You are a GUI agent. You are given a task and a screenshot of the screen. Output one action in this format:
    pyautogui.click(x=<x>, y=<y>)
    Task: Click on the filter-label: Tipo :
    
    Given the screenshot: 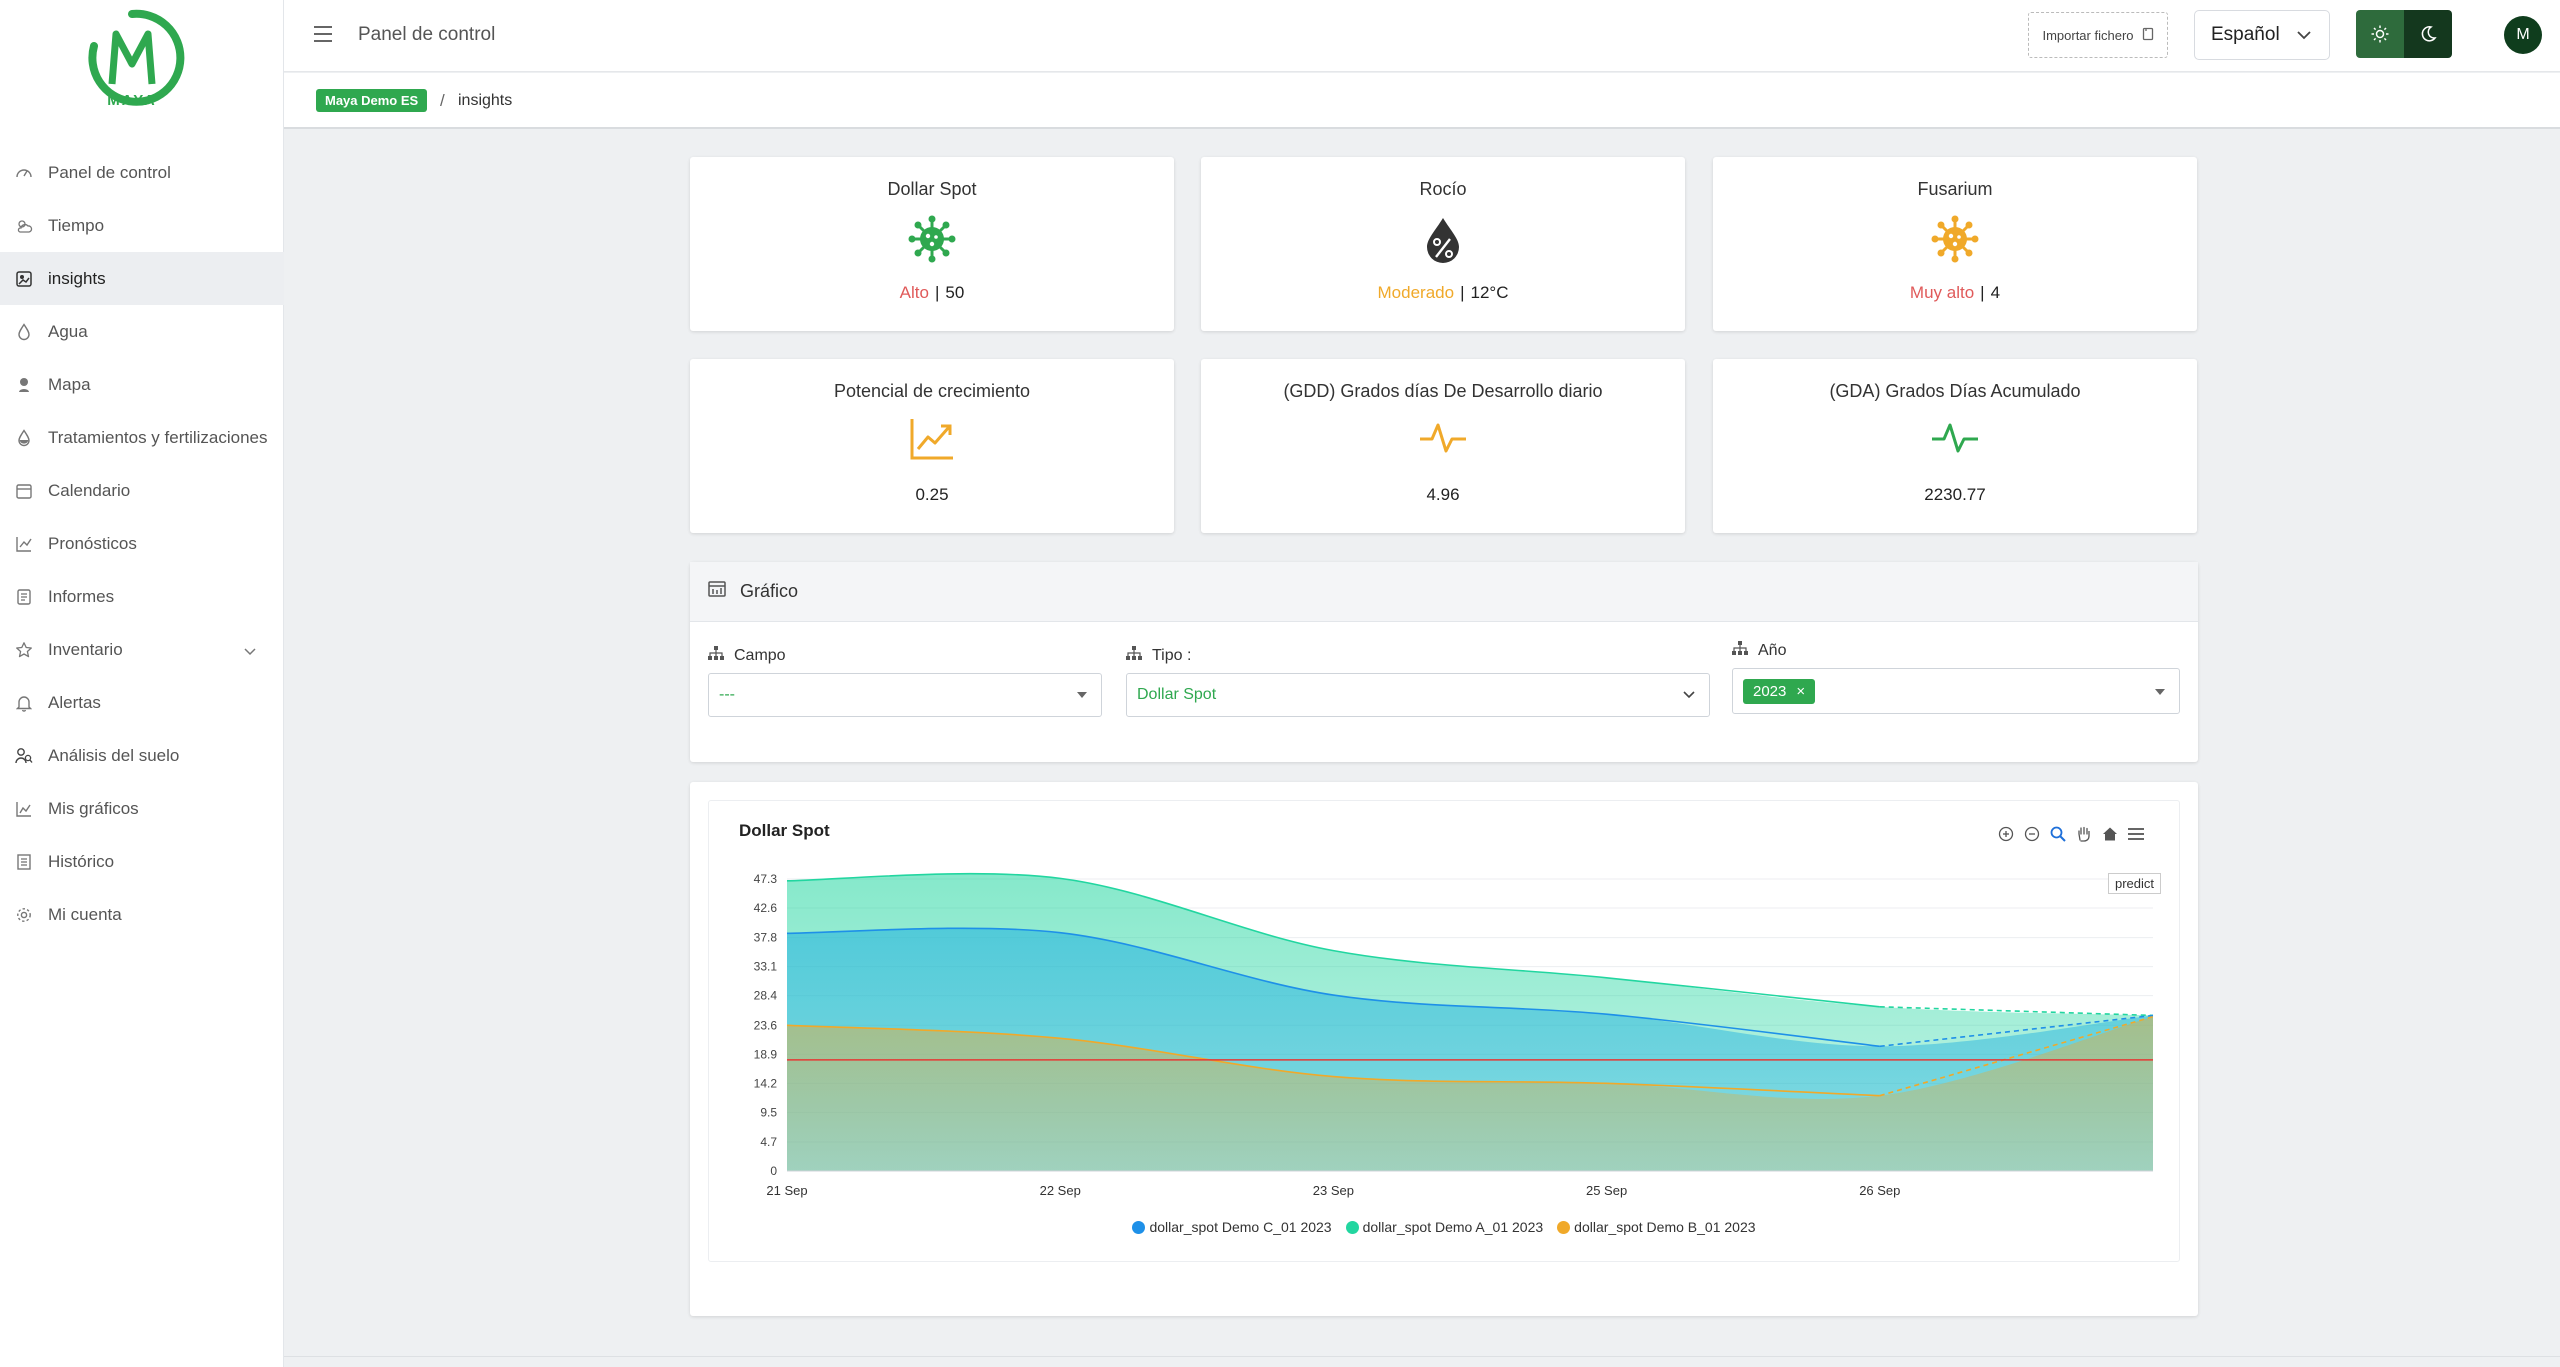 What is the action you would take?
    pyautogui.click(x=1418, y=655)
    